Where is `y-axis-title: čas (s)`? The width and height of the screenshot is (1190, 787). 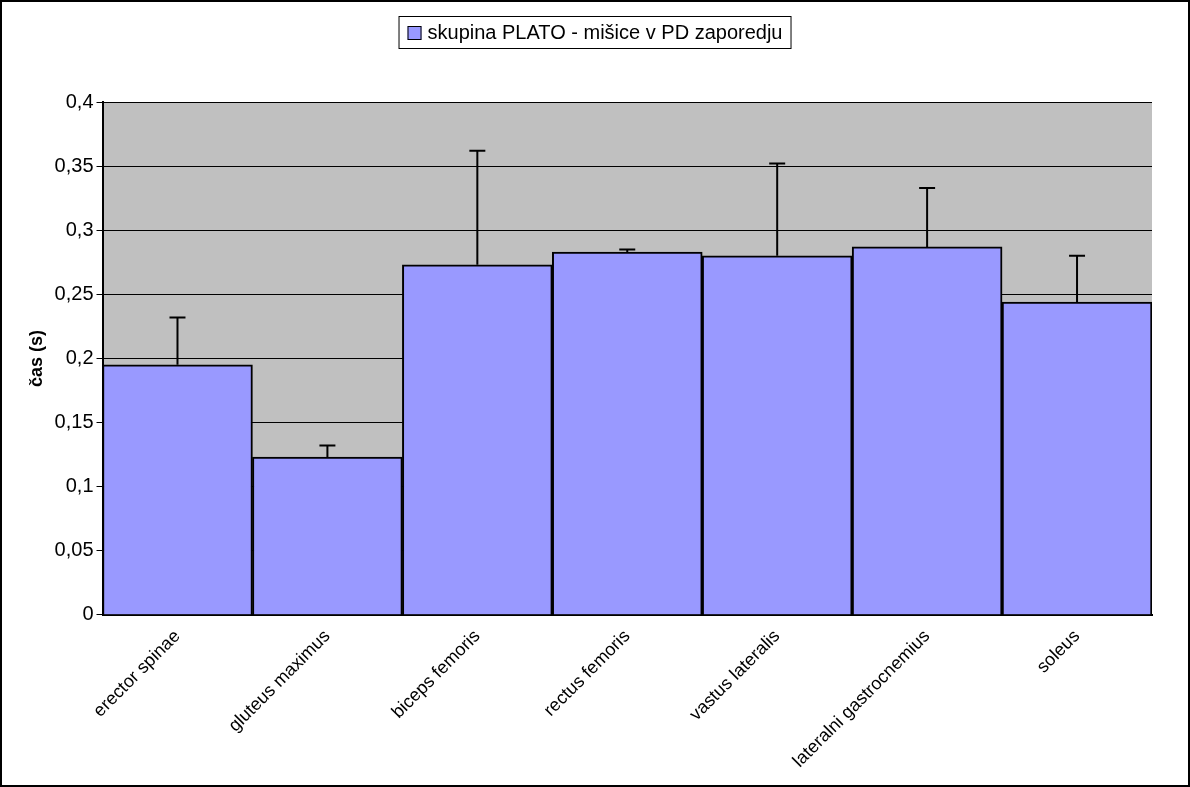
y-axis-title: čas (s) is located at coordinates (35, 358).